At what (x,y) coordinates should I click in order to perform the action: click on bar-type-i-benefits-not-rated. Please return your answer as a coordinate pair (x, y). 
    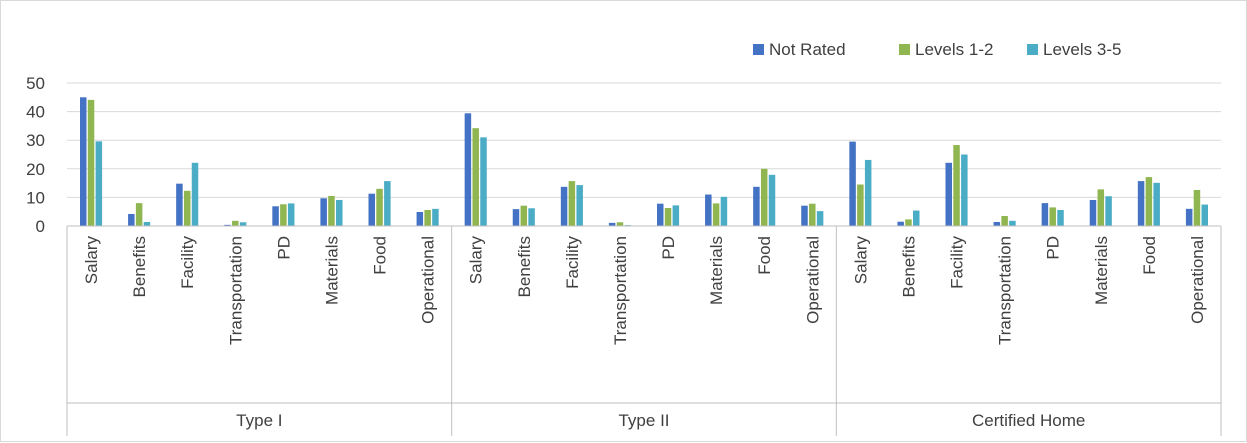
    Looking at the image, I should click on (131, 220).